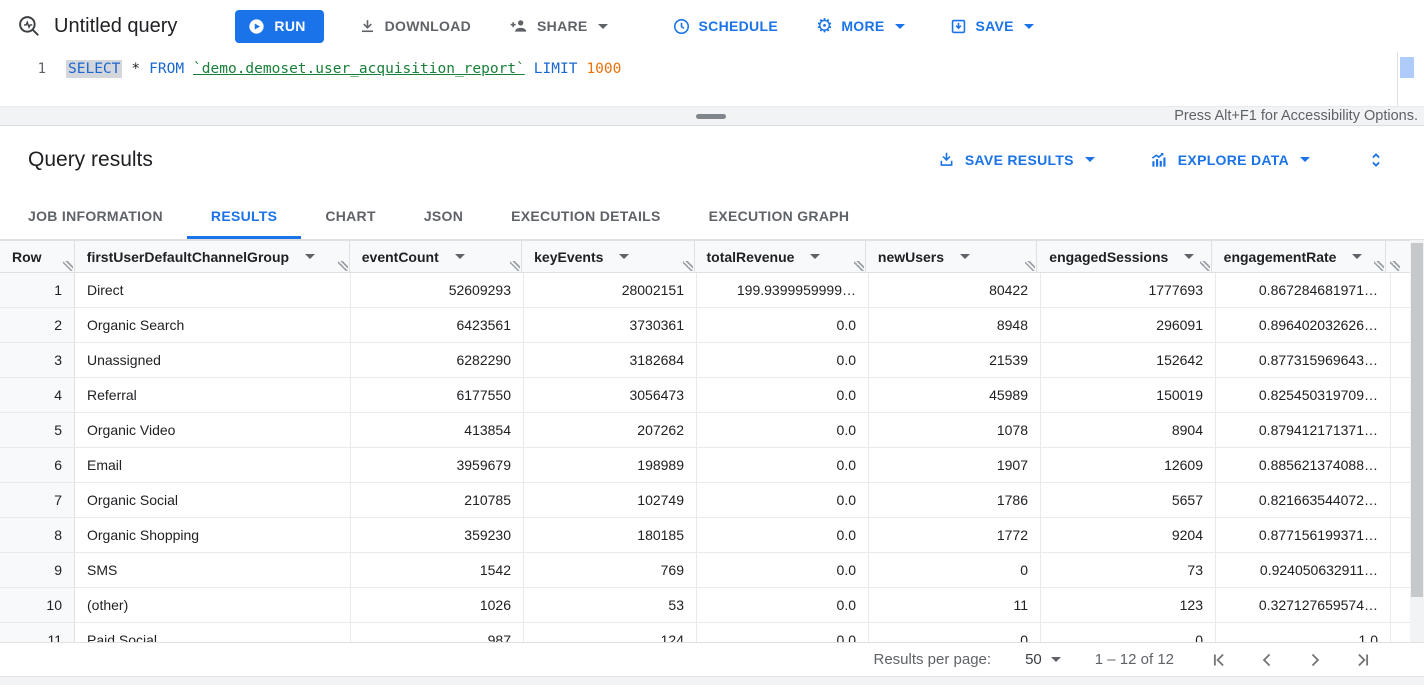 The width and height of the screenshot is (1424, 685). Describe the element at coordinates (37, 360) in the screenshot. I see `row-number: 3` at that location.